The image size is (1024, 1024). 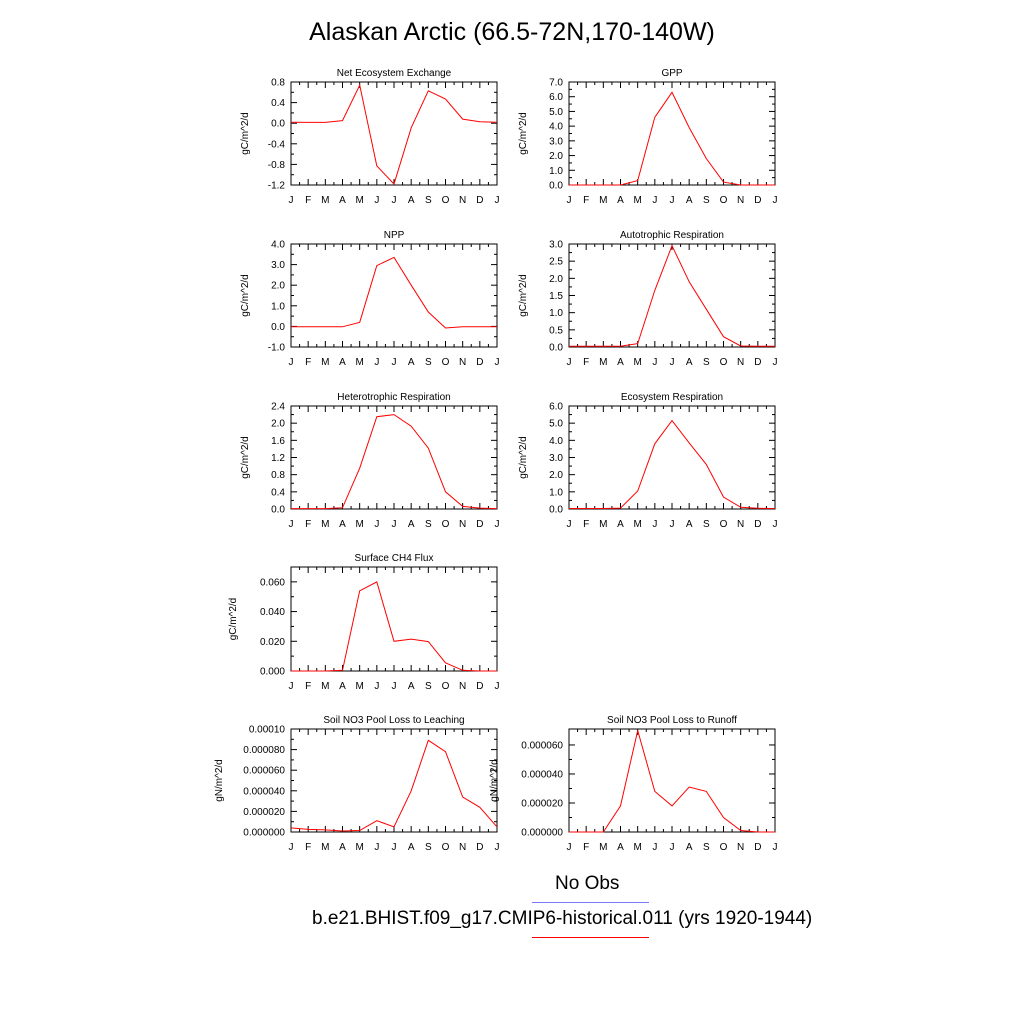 I want to click on y-tick-label: -1.2, so click(x=277, y=186).